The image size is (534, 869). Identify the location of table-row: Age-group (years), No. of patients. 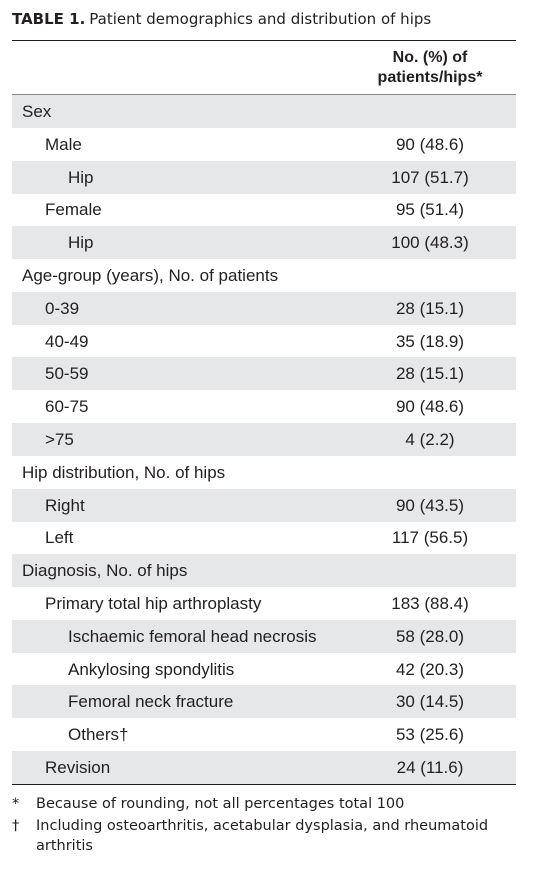
(264, 275).